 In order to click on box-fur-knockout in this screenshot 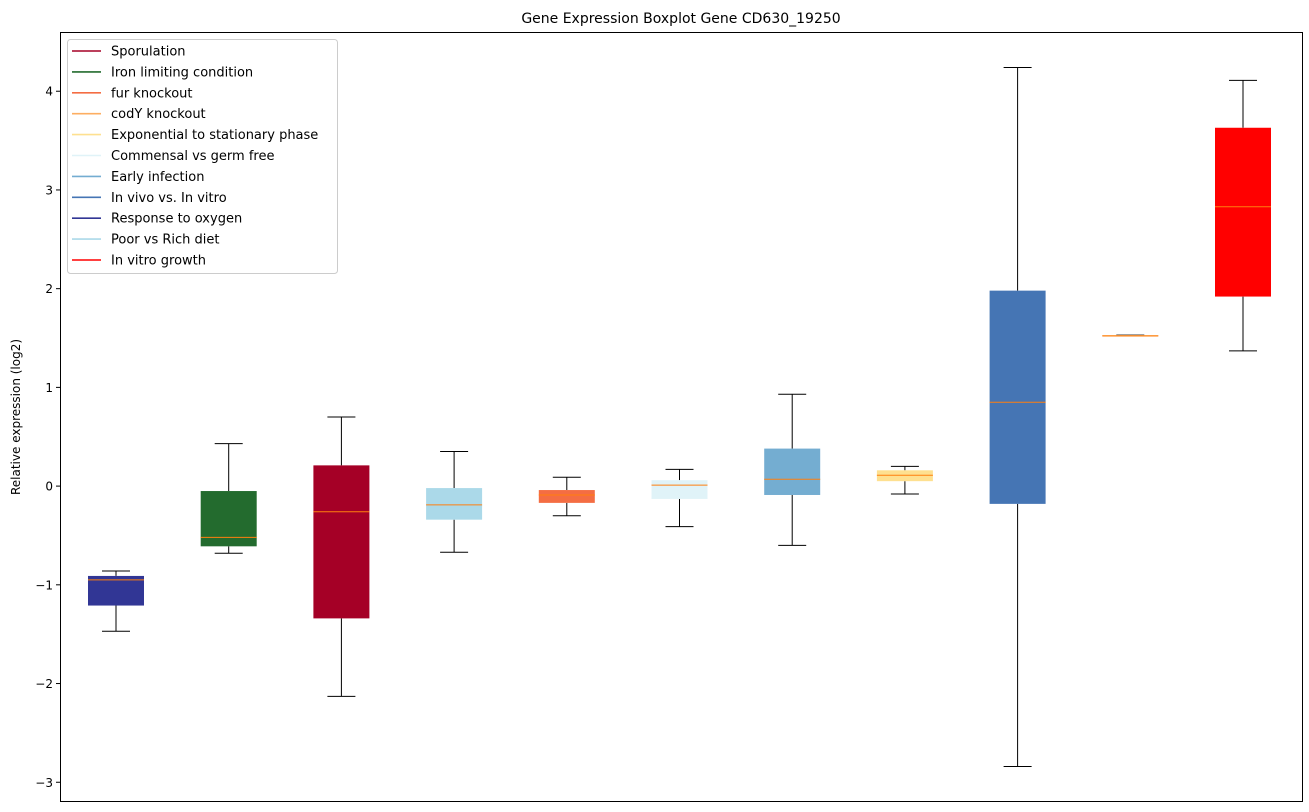, I will do `click(566, 496)`.